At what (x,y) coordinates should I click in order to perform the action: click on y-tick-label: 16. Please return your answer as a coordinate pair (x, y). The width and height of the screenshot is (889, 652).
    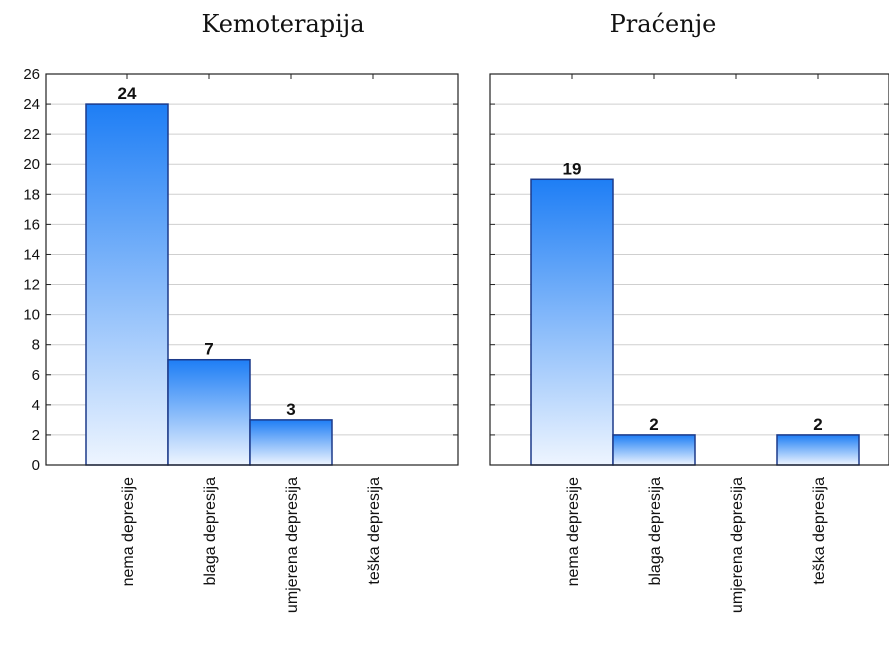
    Looking at the image, I should click on (31, 224).